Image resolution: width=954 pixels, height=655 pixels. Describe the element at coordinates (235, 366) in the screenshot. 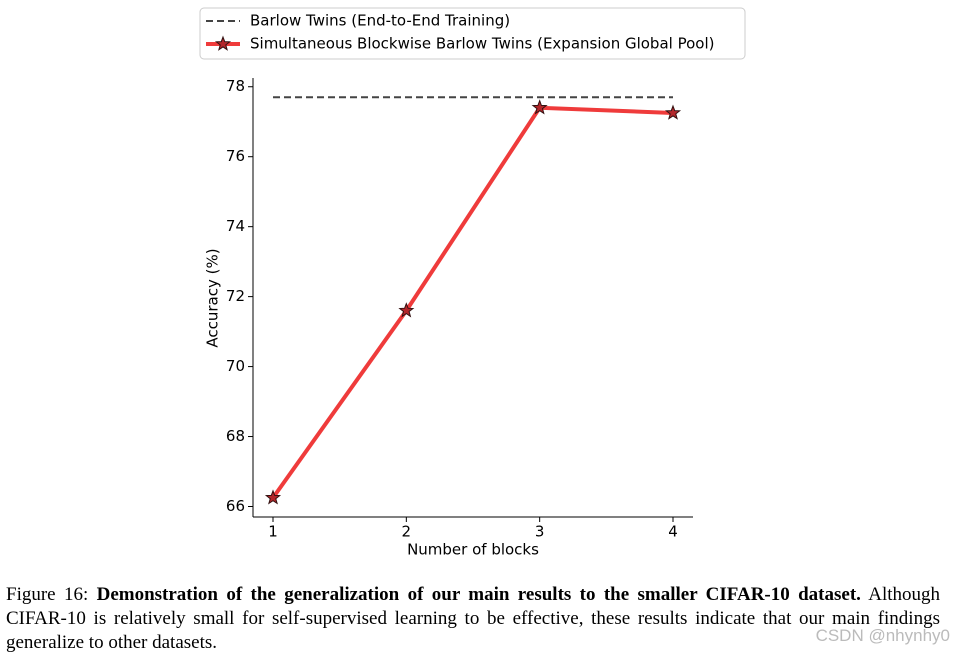

I see `y-tick-label: 70` at that location.